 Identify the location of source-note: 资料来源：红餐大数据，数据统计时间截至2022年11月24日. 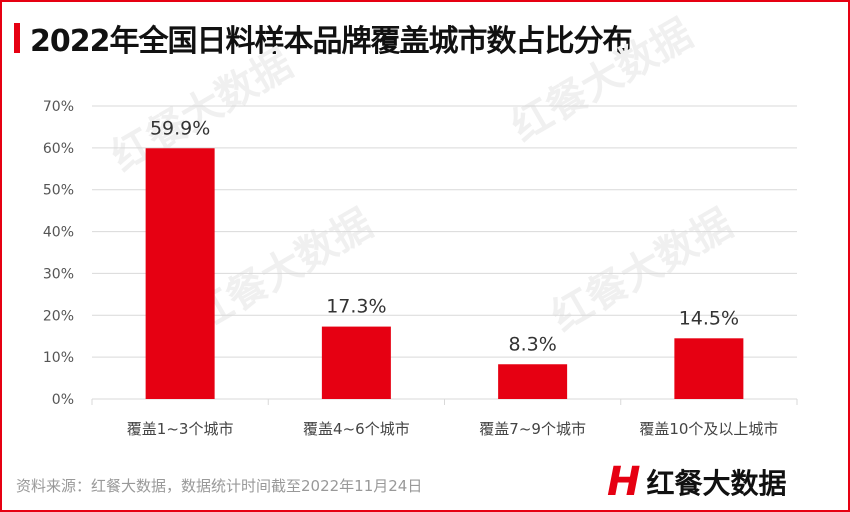
(219, 486).